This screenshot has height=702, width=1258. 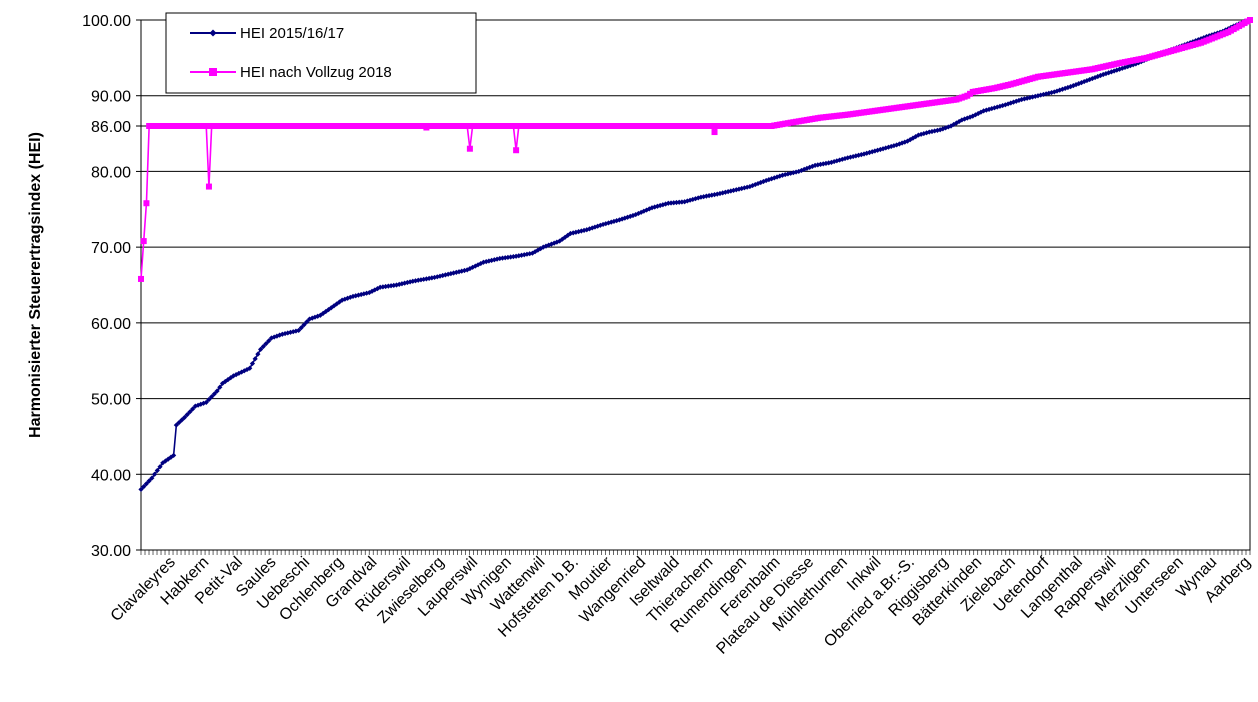 I want to click on legend-label-hei-2018: HEI nach Vollzug 2018, so click(x=316, y=72).